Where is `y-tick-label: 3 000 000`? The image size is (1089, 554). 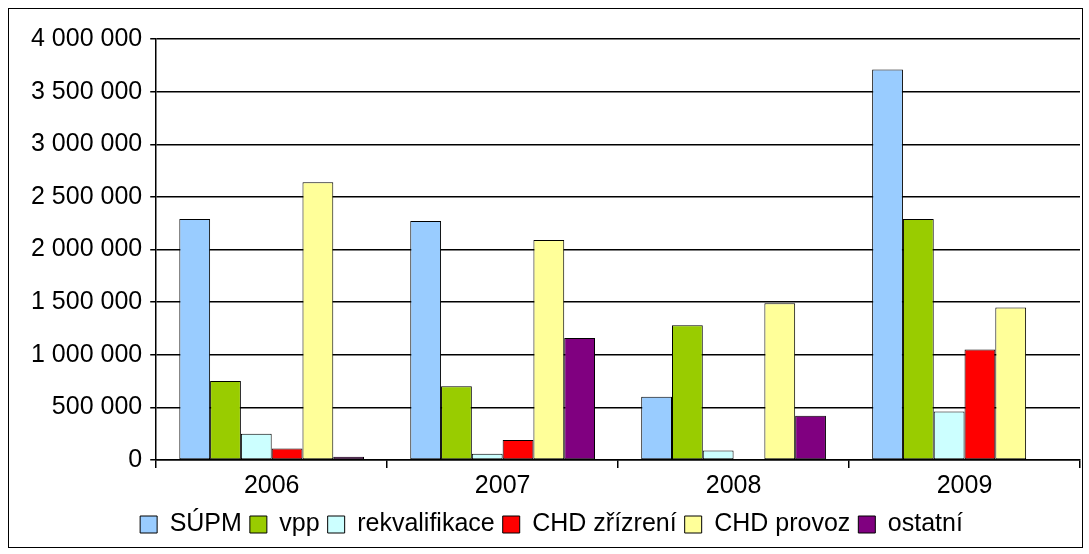
y-tick-label: 3 000 000 is located at coordinates (87, 142).